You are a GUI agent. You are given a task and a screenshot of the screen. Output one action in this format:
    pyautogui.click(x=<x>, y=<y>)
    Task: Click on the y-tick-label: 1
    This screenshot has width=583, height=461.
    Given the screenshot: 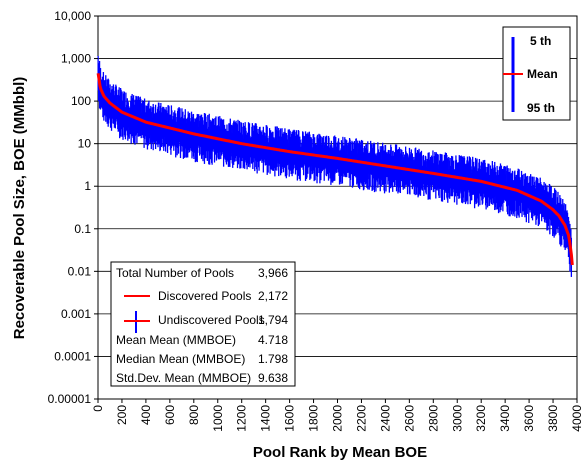 What is the action you would take?
    pyautogui.click(x=87, y=186)
    